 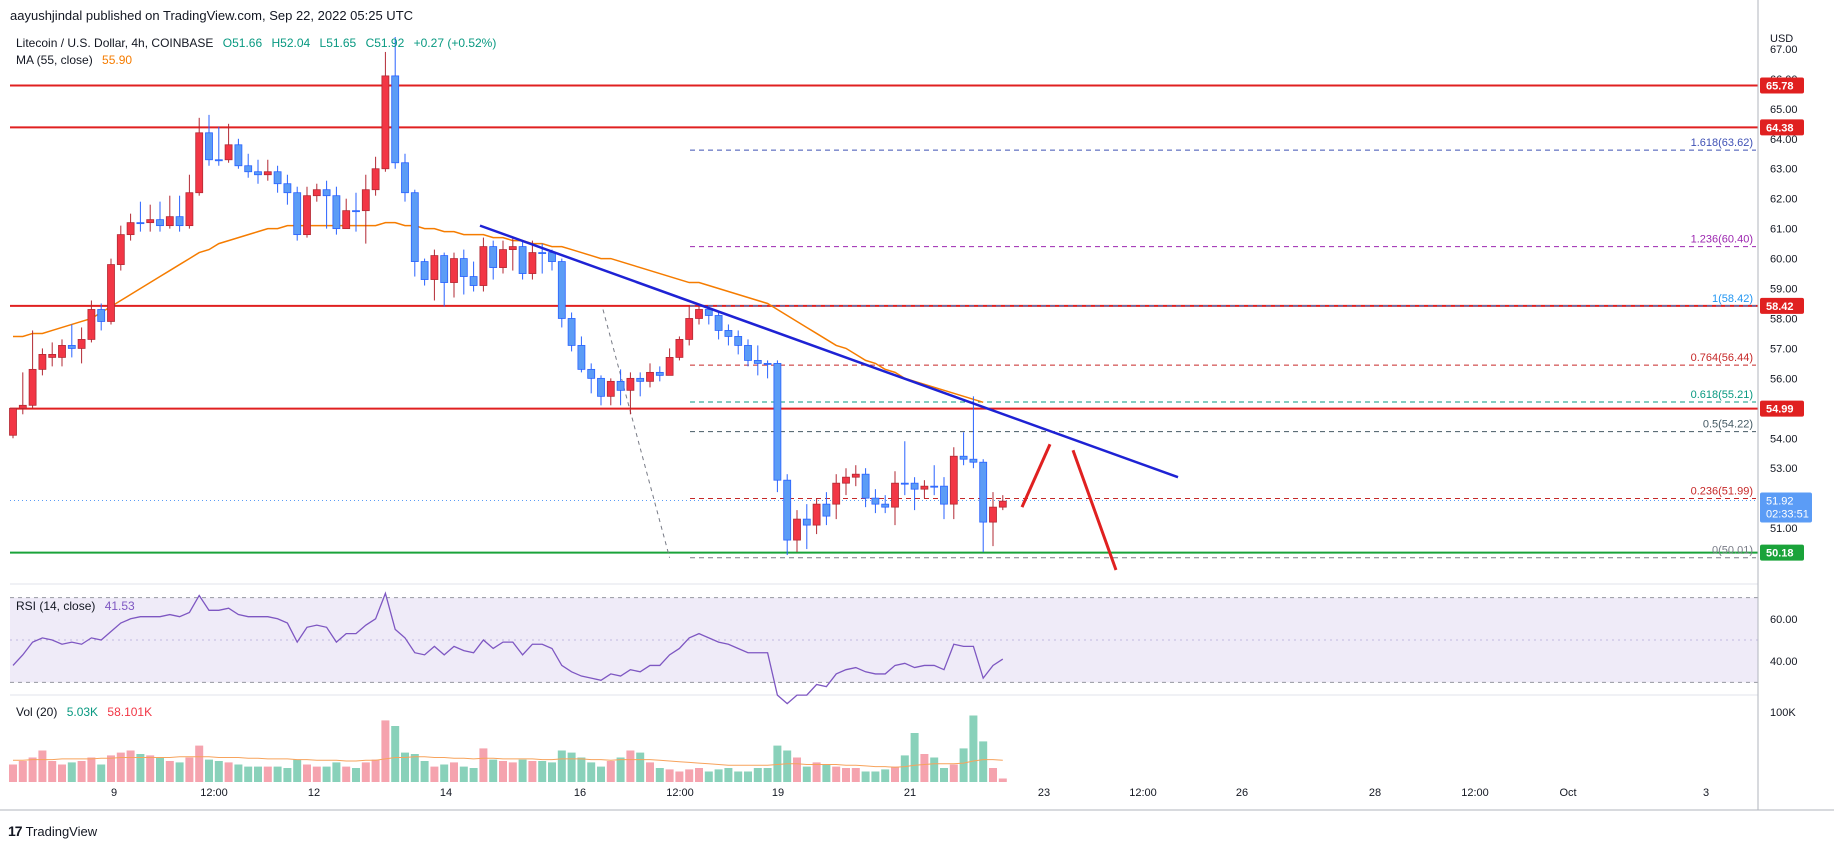 What do you see at coordinates (1143, 793) in the screenshot?
I see `x-tick-label: 12:00` at bounding box center [1143, 793].